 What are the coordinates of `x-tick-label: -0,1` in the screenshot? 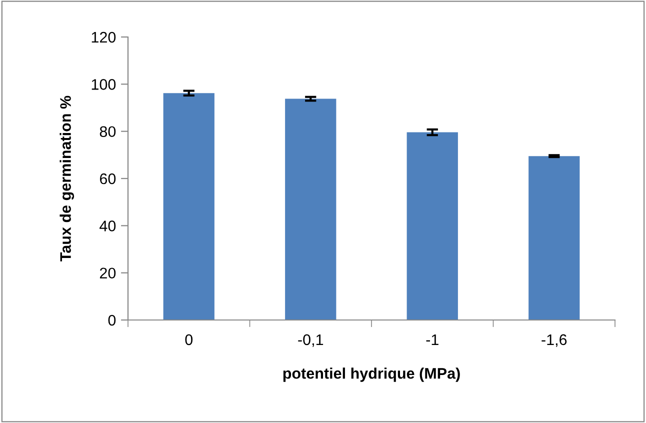 It's located at (311, 340).